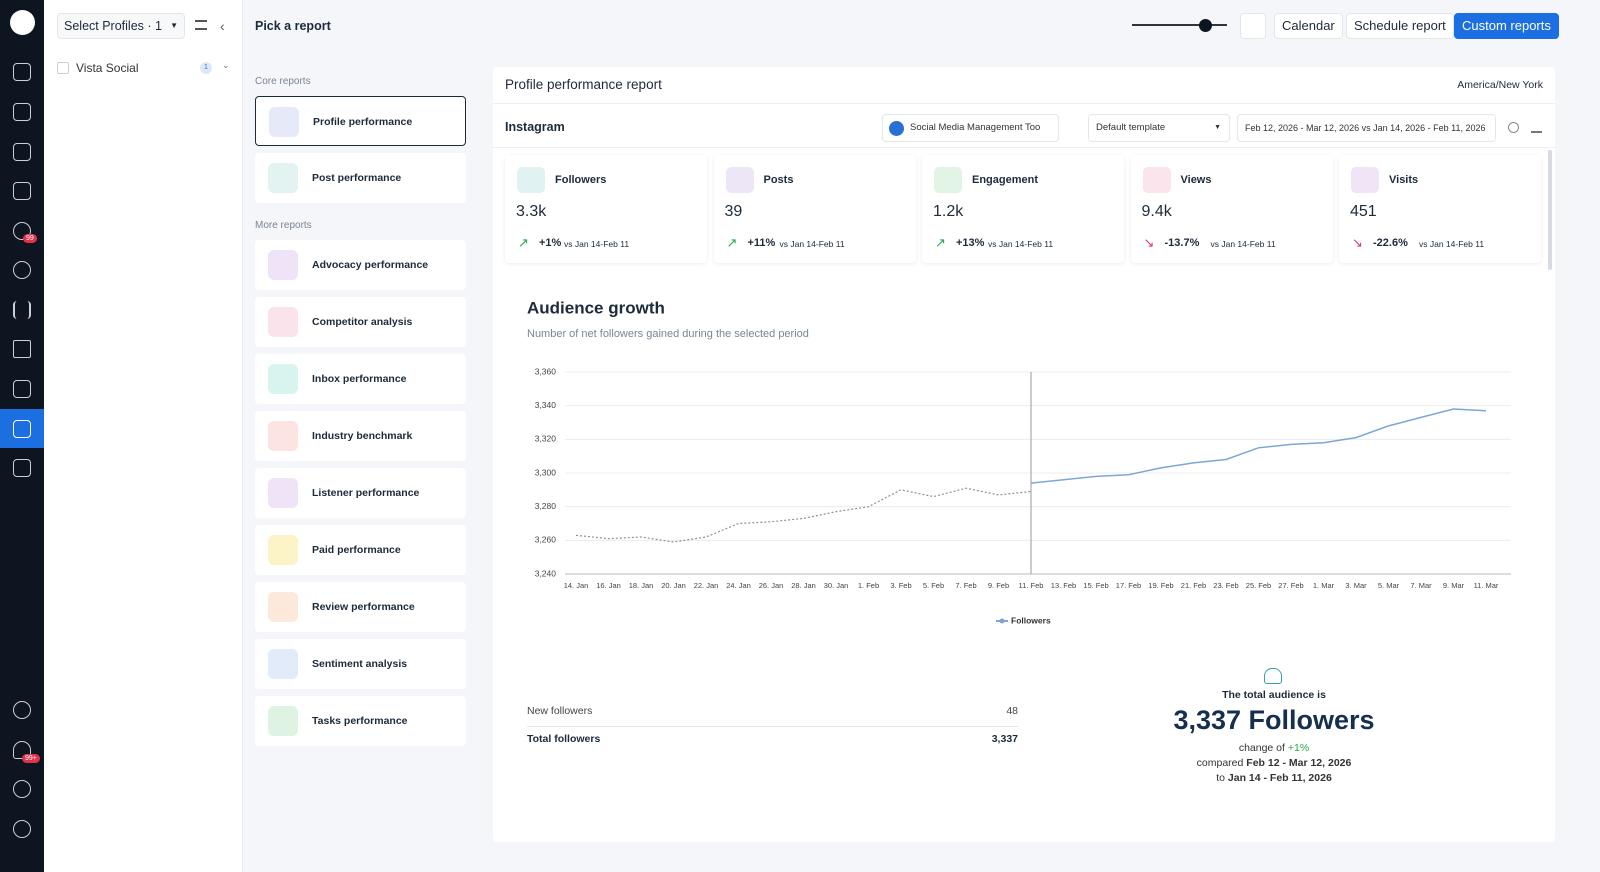 Image resolution: width=1600 pixels, height=872 pixels. What do you see at coordinates (107, 68) in the screenshot?
I see `profile-name: Vista Social` at bounding box center [107, 68].